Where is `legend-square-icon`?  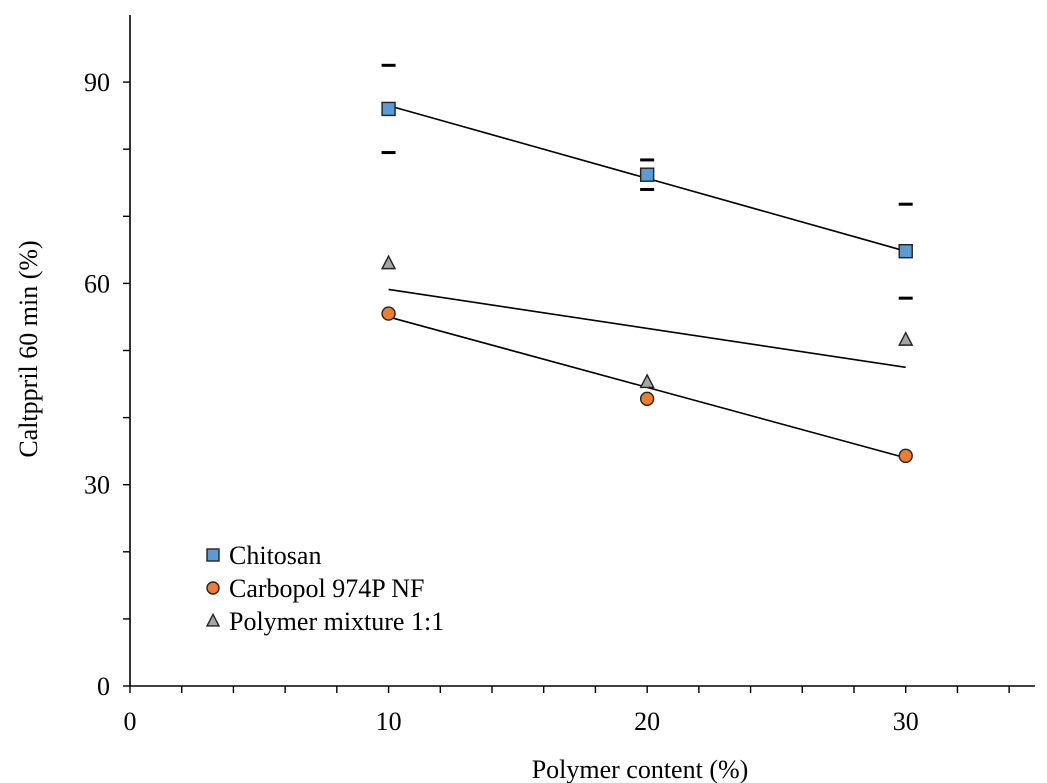
legend-square-icon is located at coordinates (213, 555).